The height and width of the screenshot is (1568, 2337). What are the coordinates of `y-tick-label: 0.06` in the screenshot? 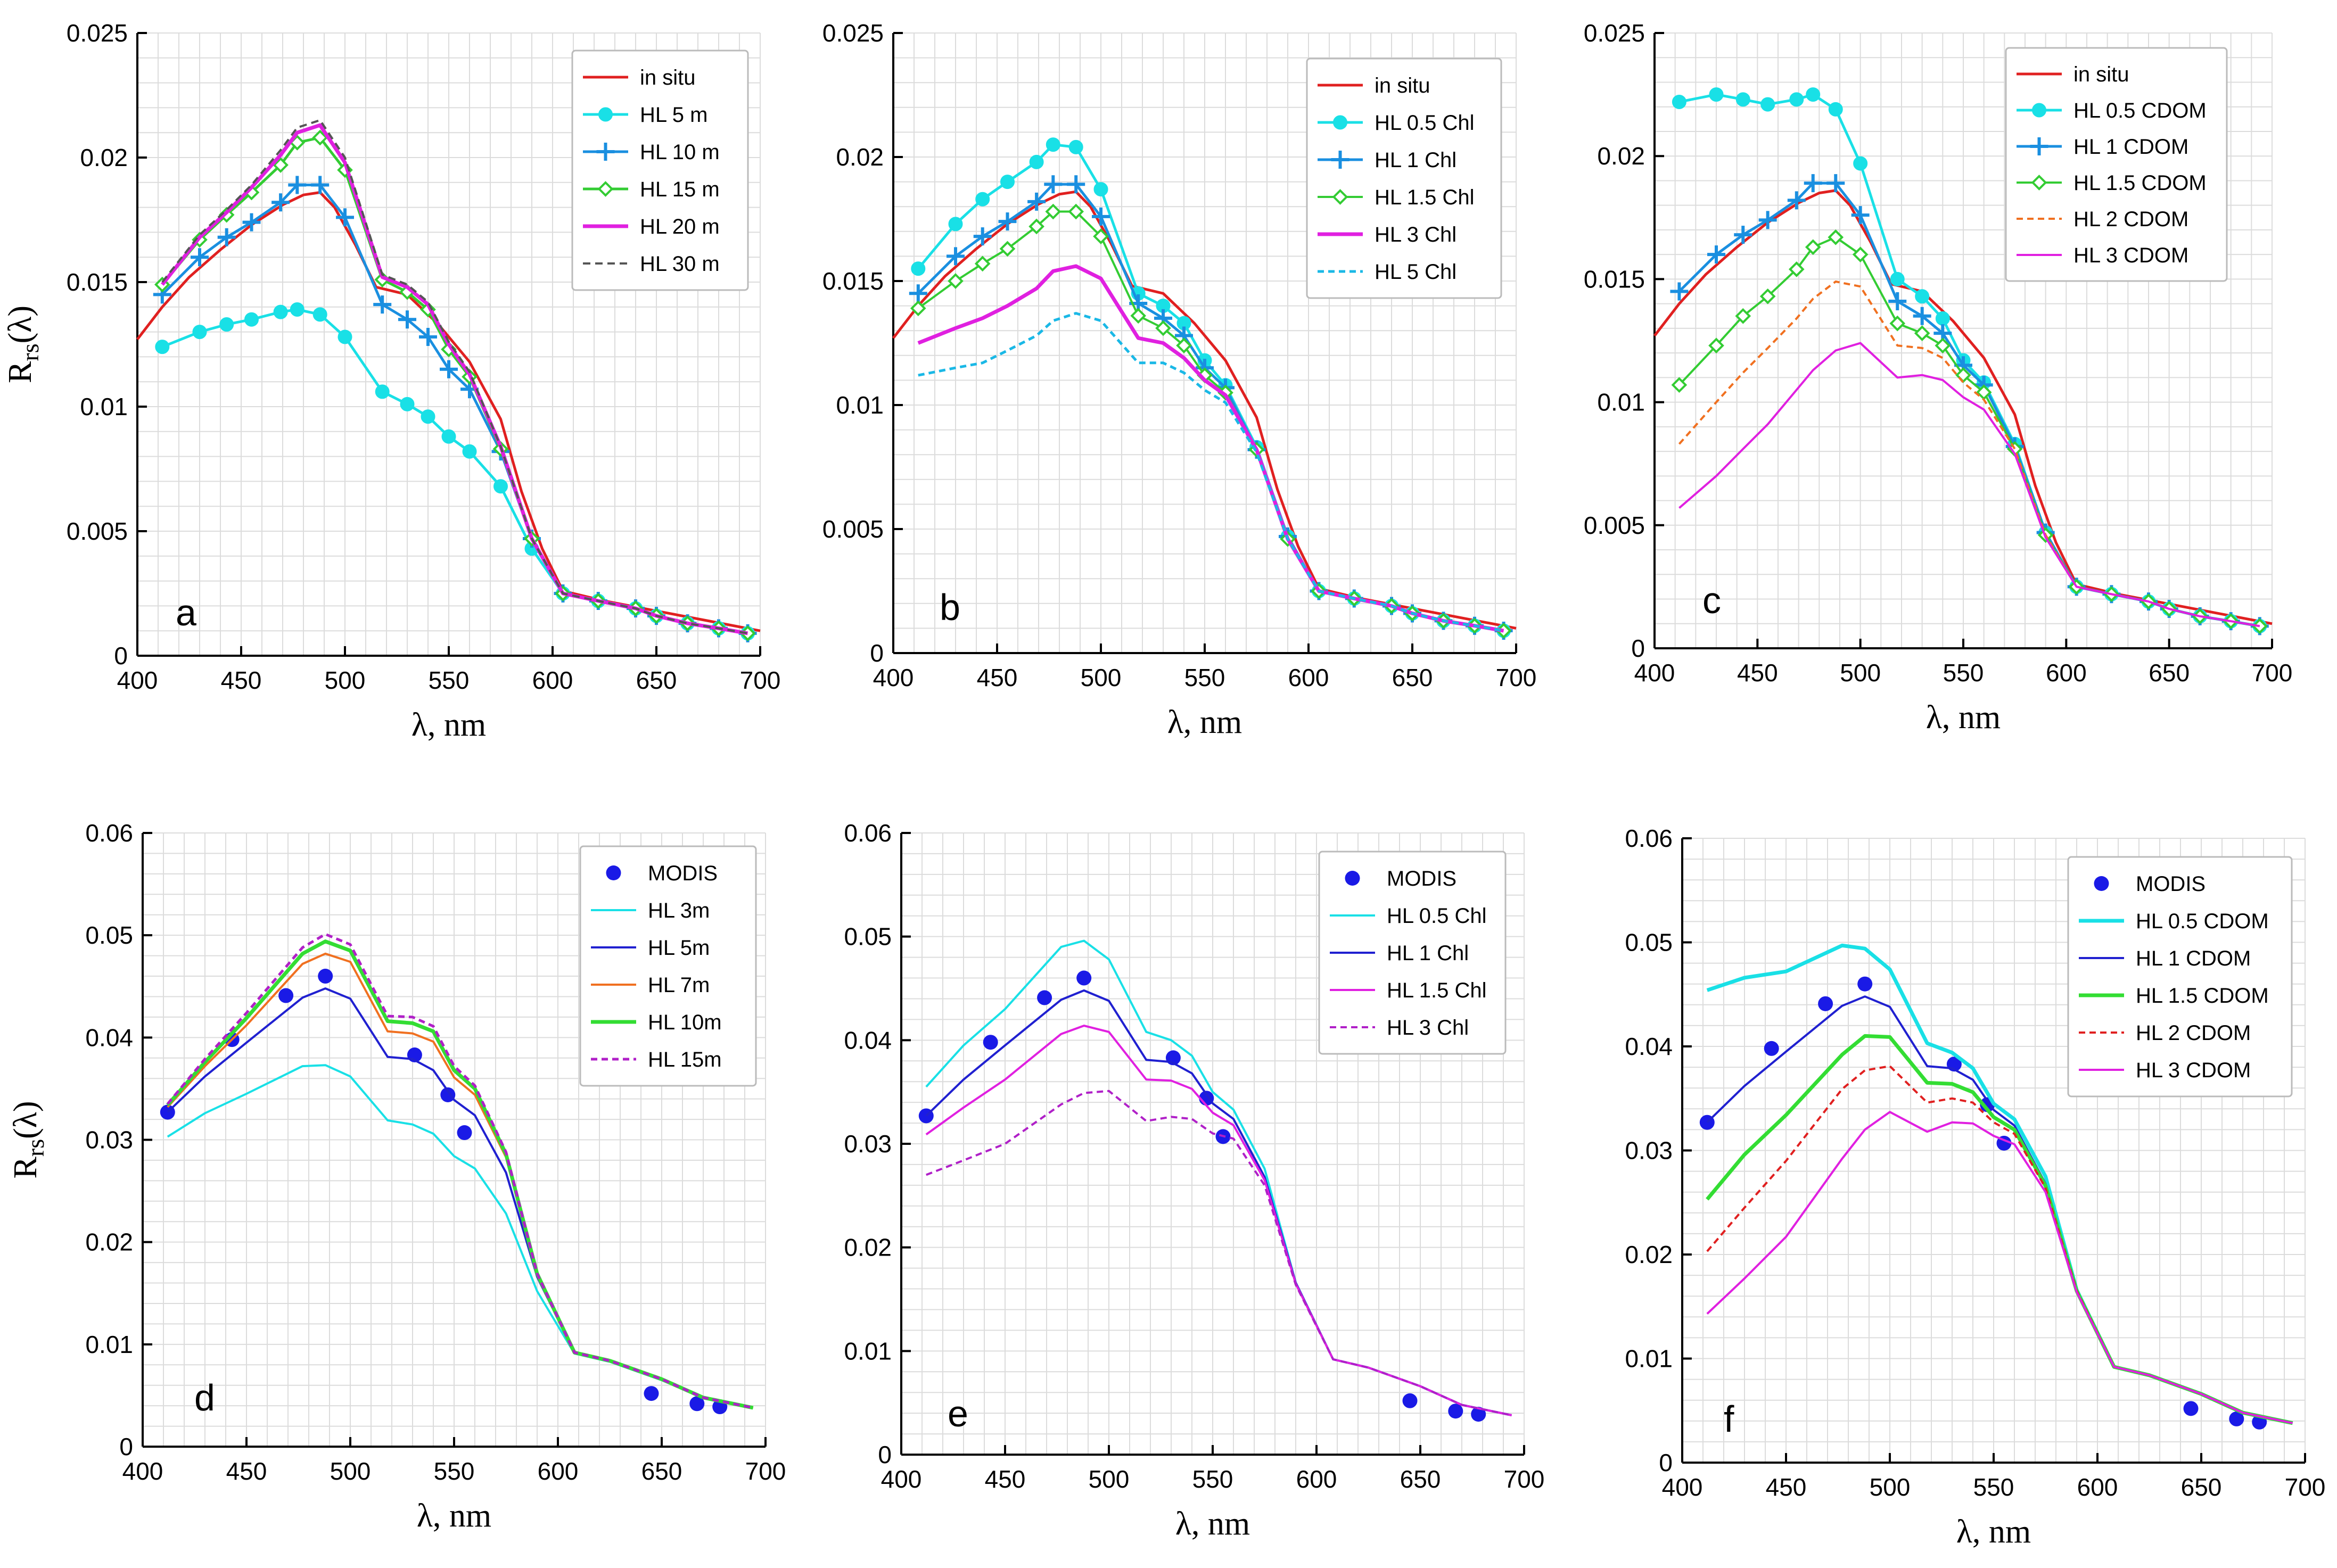 It's located at (868, 833).